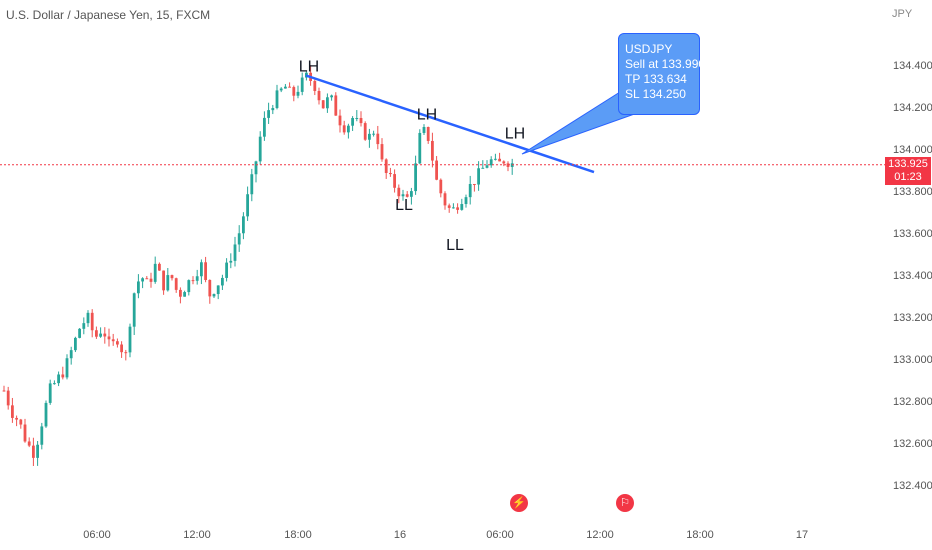 This screenshot has height=550, width=932. I want to click on y-tick-label: 134.200, so click(912, 108).